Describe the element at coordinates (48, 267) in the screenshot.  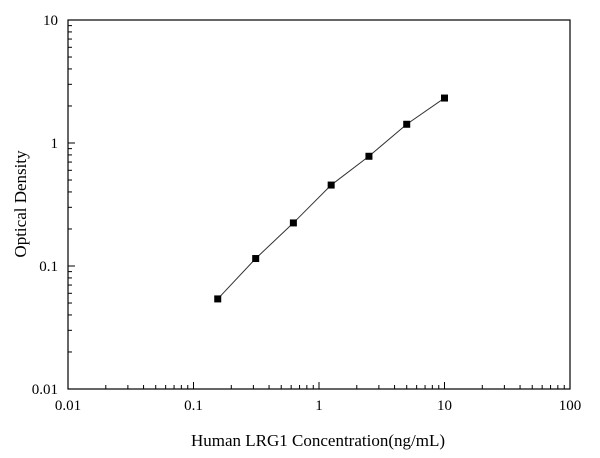
I see `y-tick-label: 0.1` at that location.